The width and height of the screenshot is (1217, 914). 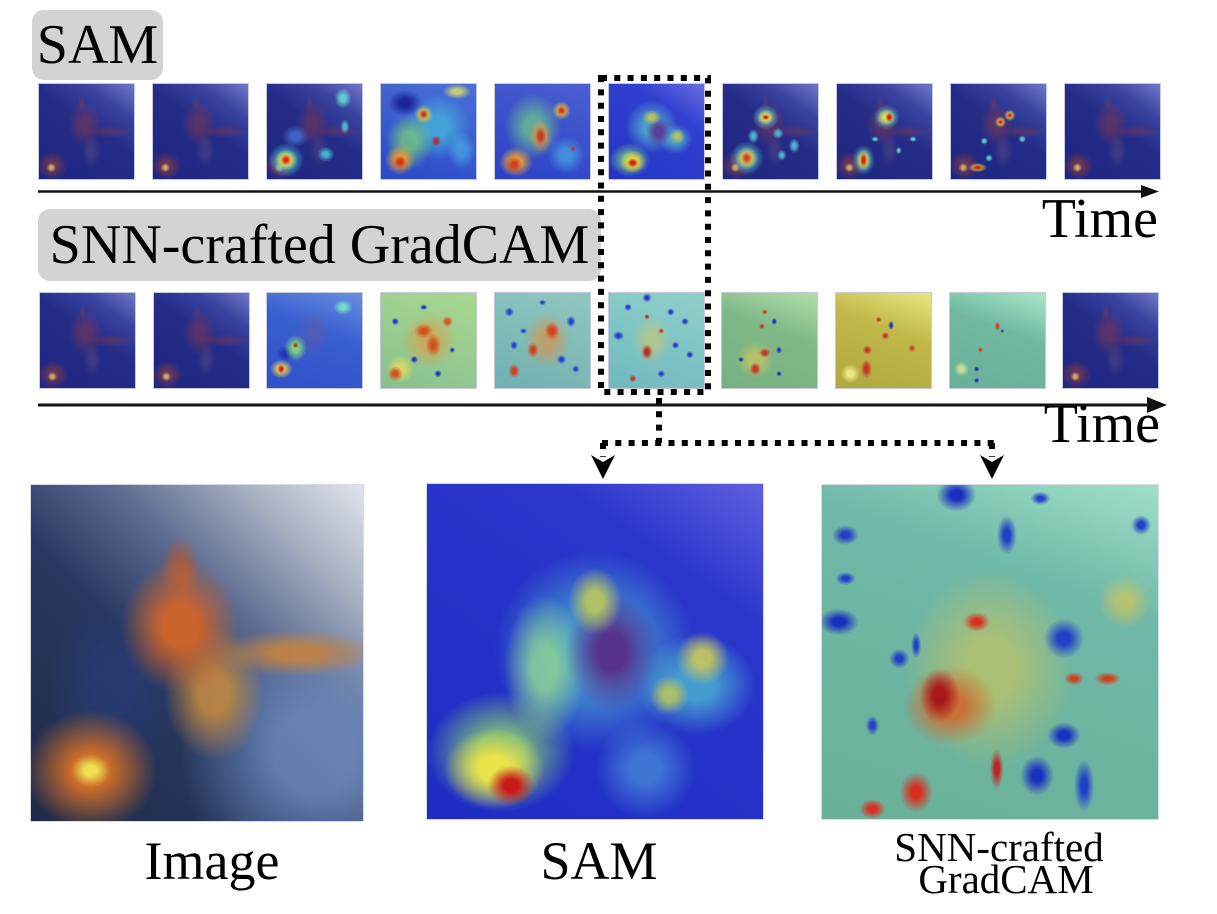 I want to click on sam-row-label: SAM, so click(x=97, y=45).